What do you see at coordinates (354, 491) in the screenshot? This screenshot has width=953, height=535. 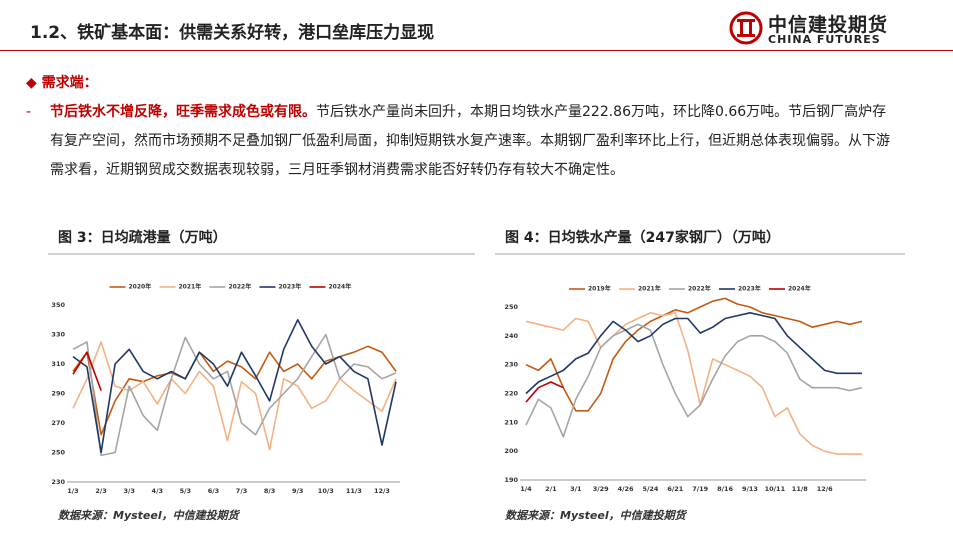 I see `x-tick-label: 11/3` at bounding box center [354, 491].